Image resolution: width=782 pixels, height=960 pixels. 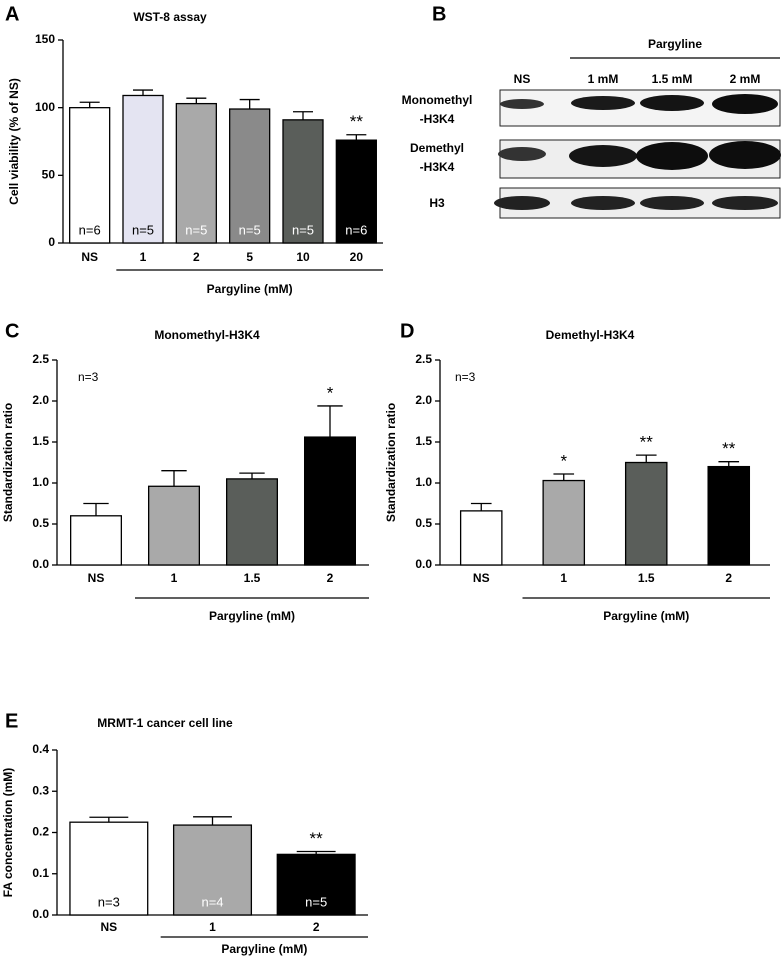 What do you see at coordinates (40, 749) in the screenshot?
I see `y-tick-label: 0.4` at bounding box center [40, 749].